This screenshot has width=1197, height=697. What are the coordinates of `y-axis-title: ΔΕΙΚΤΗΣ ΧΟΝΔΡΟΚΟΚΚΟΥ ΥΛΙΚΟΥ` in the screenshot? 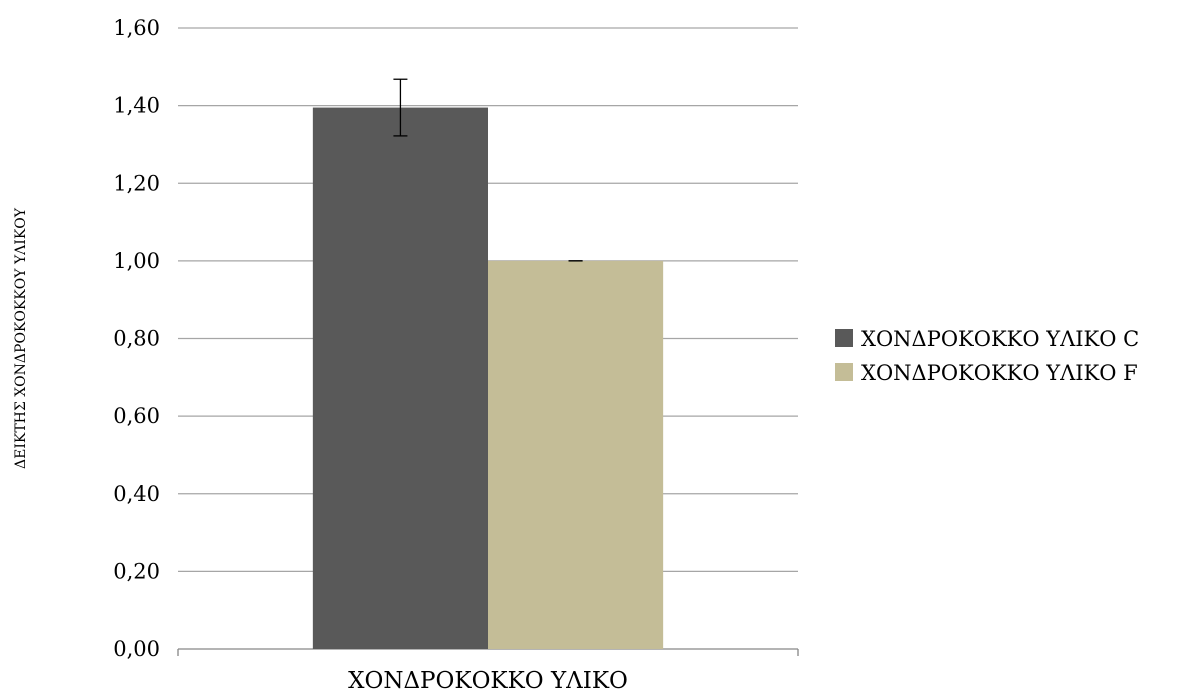 It's located at (21, 338).